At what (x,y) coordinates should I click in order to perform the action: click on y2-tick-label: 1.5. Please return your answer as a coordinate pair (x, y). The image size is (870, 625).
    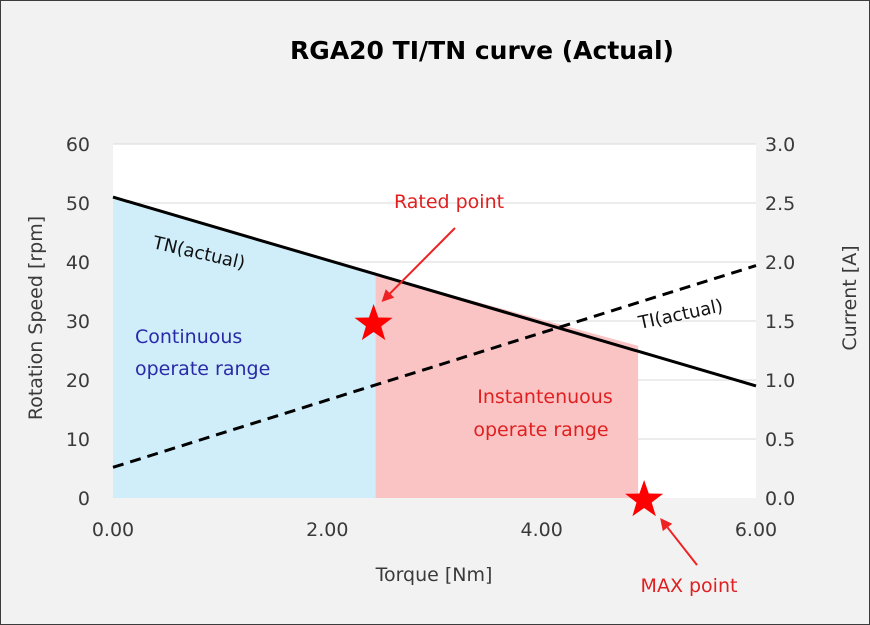
    Looking at the image, I should click on (780, 322).